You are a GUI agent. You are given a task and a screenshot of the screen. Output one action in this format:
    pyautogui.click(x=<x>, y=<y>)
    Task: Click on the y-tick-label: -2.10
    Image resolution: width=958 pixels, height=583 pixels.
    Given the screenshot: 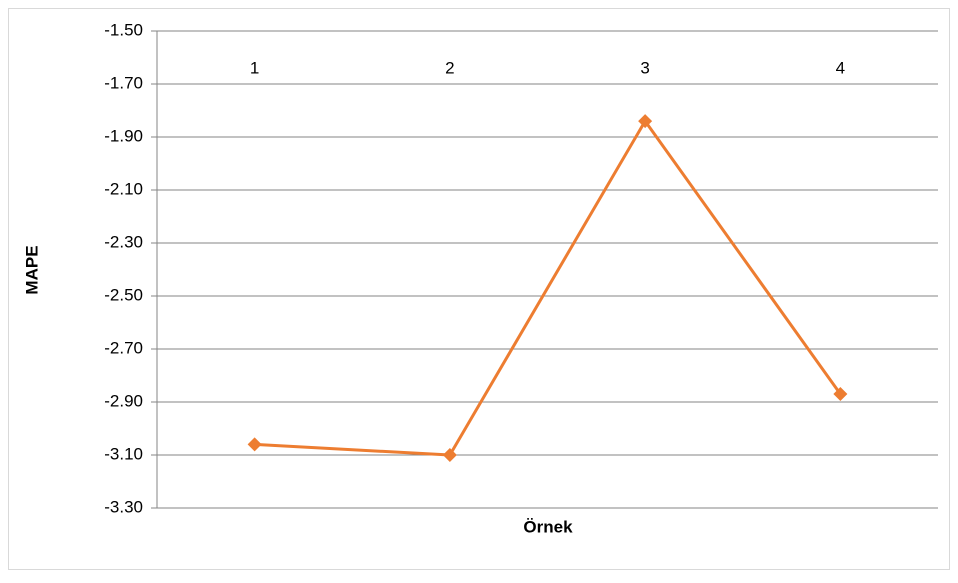 What is the action you would take?
    pyautogui.click(x=123, y=188)
    